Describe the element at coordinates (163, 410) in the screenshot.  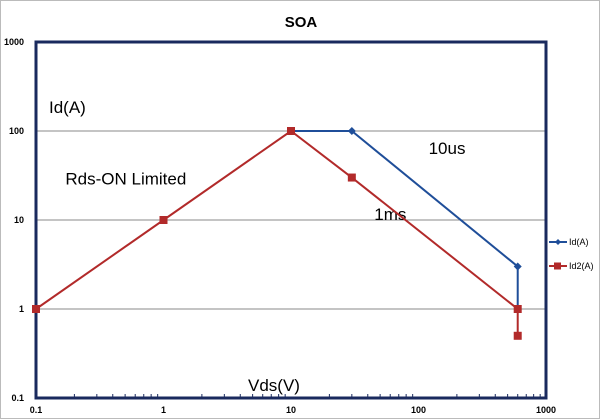
I see `x-tick-label: 1` at that location.